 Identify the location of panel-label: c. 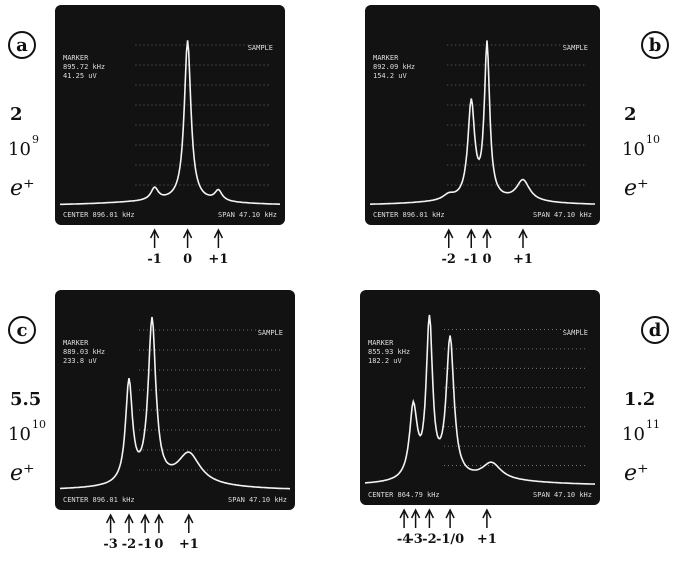
(22, 330).